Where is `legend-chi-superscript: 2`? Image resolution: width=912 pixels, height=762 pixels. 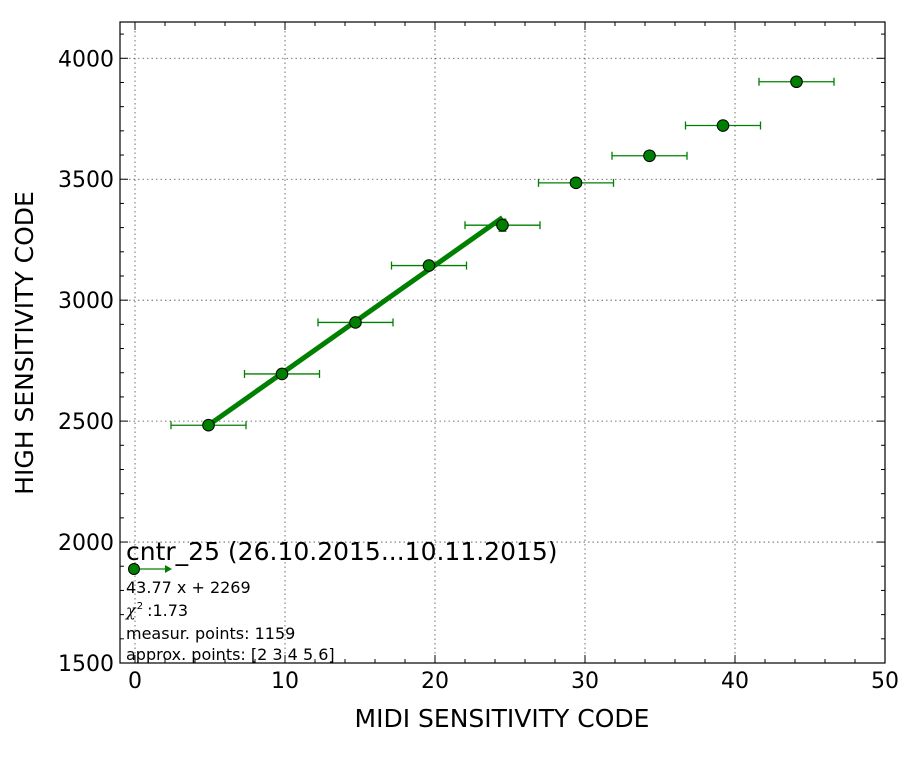 legend-chi-superscript: 2 is located at coordinates (140, 606).